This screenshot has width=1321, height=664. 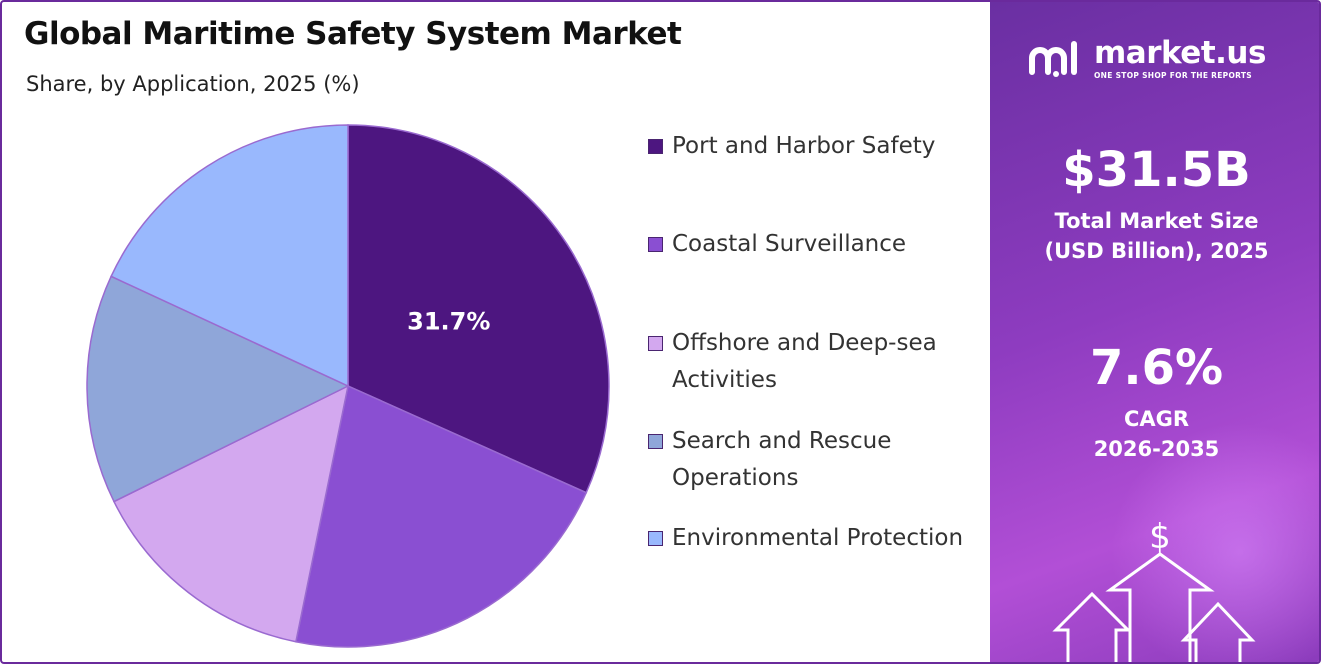 What do you see at coordinates (1156, 419) in the screenshot?
I see `cagr-label: CAGR` at bounding box center [1156, 419].